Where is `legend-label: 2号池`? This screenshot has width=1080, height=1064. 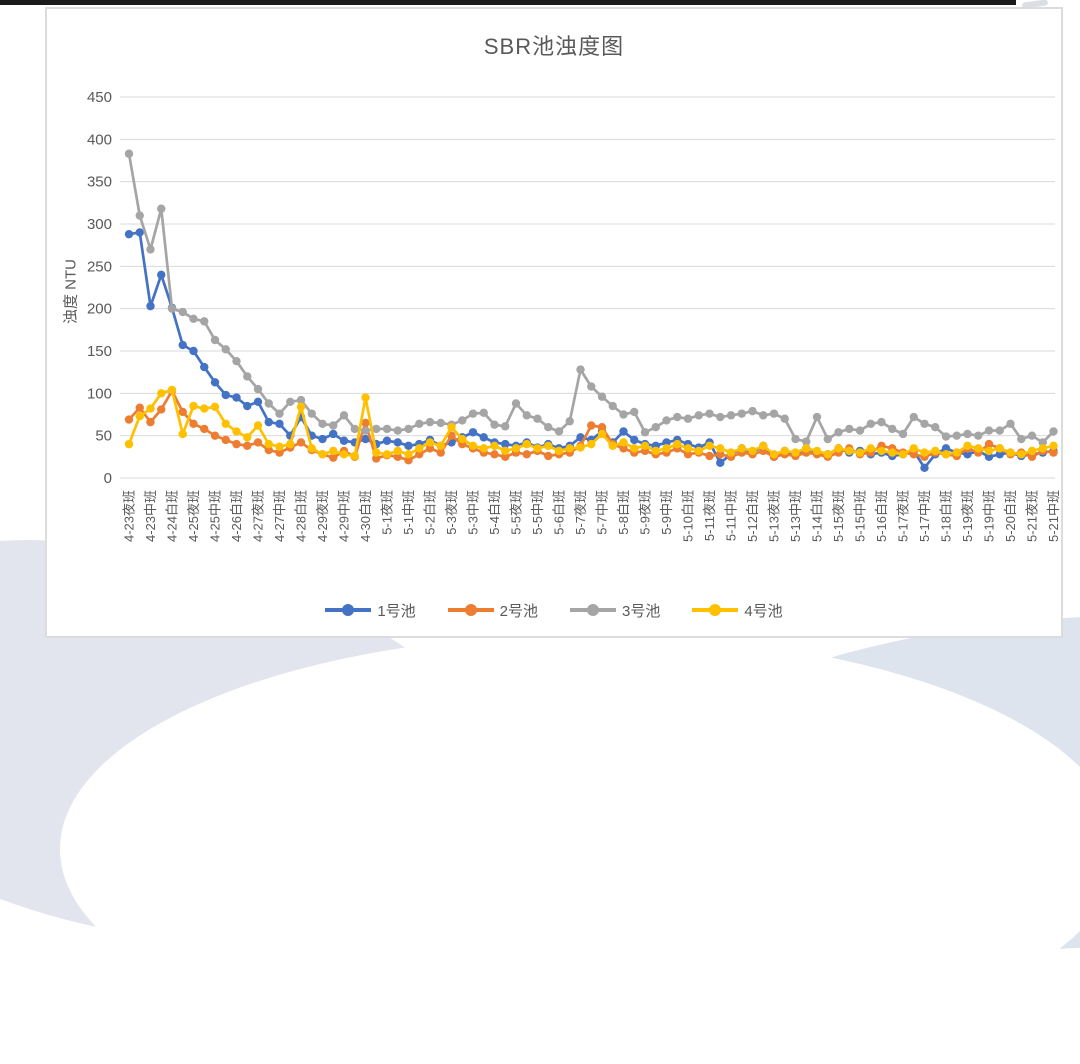
legend-label: 2号池 is located at coordinates (518, 611).